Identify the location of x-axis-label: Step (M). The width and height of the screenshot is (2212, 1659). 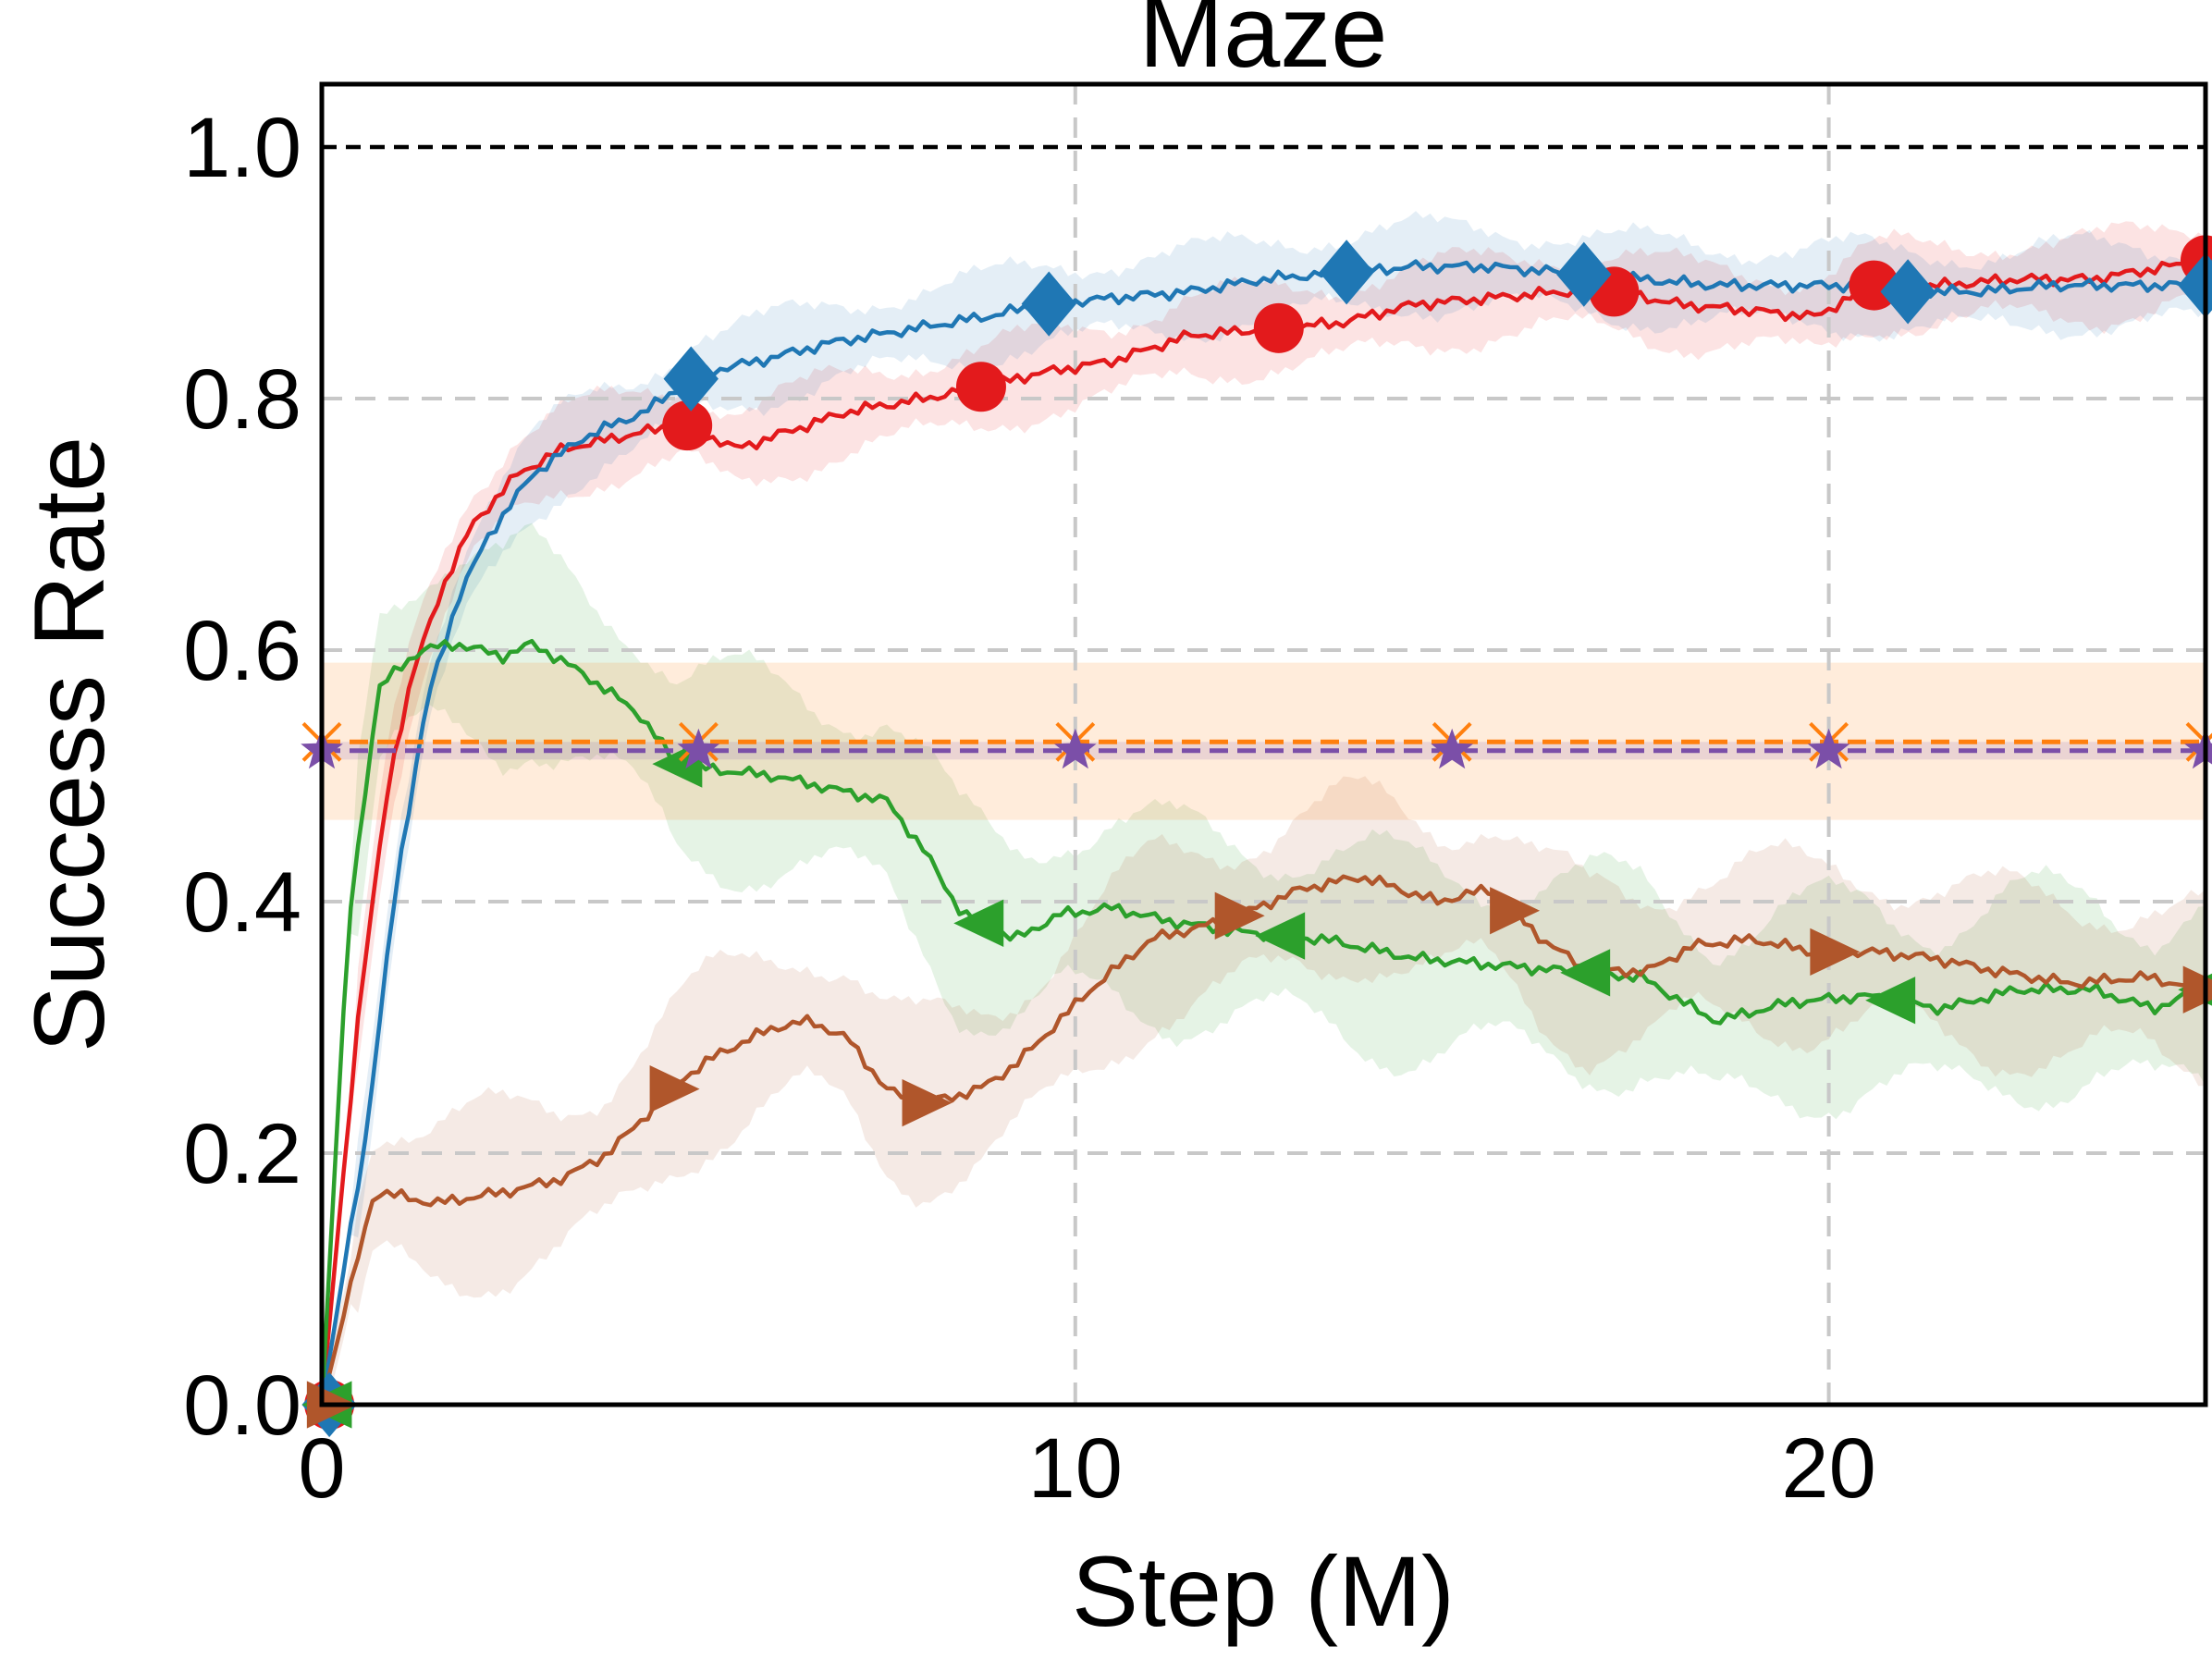
(1264, 1591).